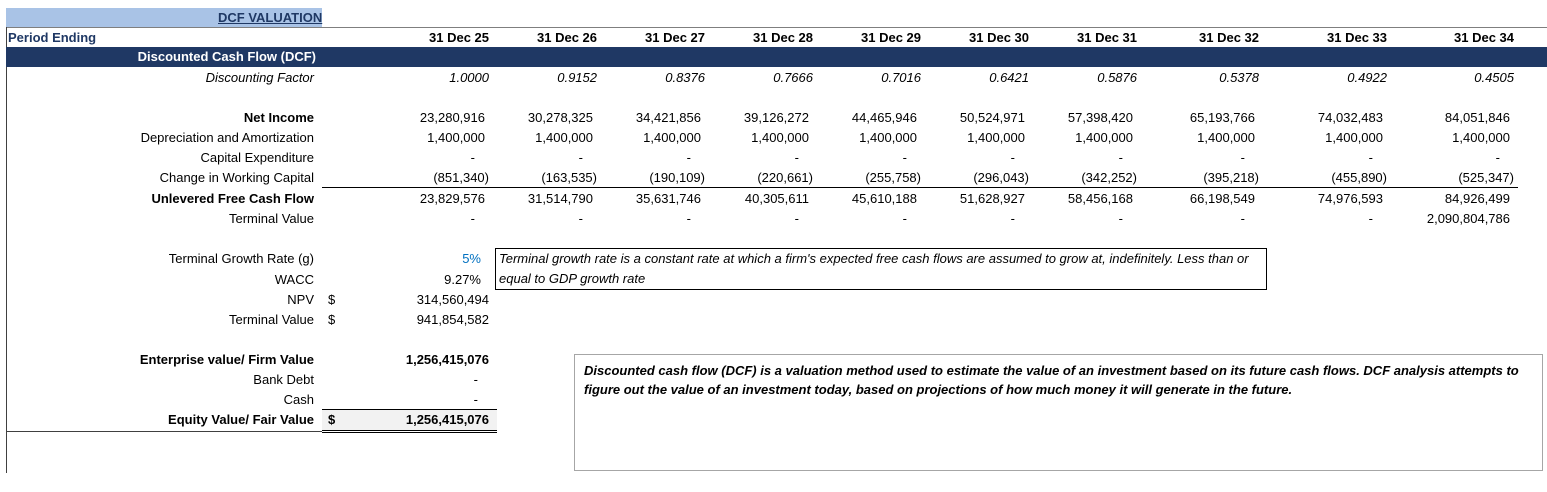 Image resolution: width=1547 pixels, height=492 pixels. Describe the element at coordinates (300, 299) in the screenshot. I see `npv-label: NPV` at that location.